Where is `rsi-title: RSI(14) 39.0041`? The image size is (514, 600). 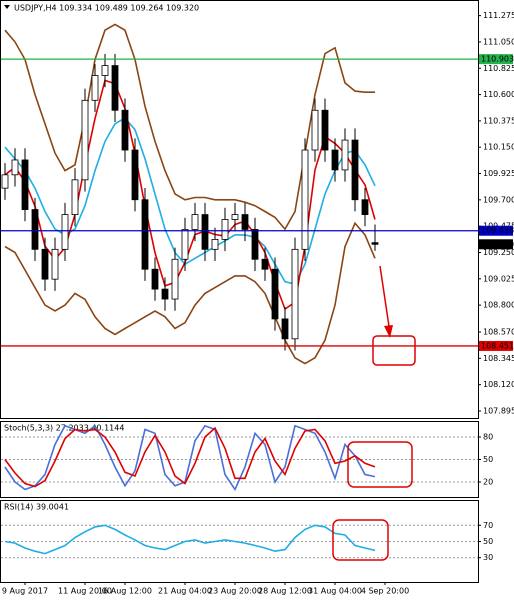
rsi-title: RSI(14) 39.0041 is located at coordinates (36, 507).